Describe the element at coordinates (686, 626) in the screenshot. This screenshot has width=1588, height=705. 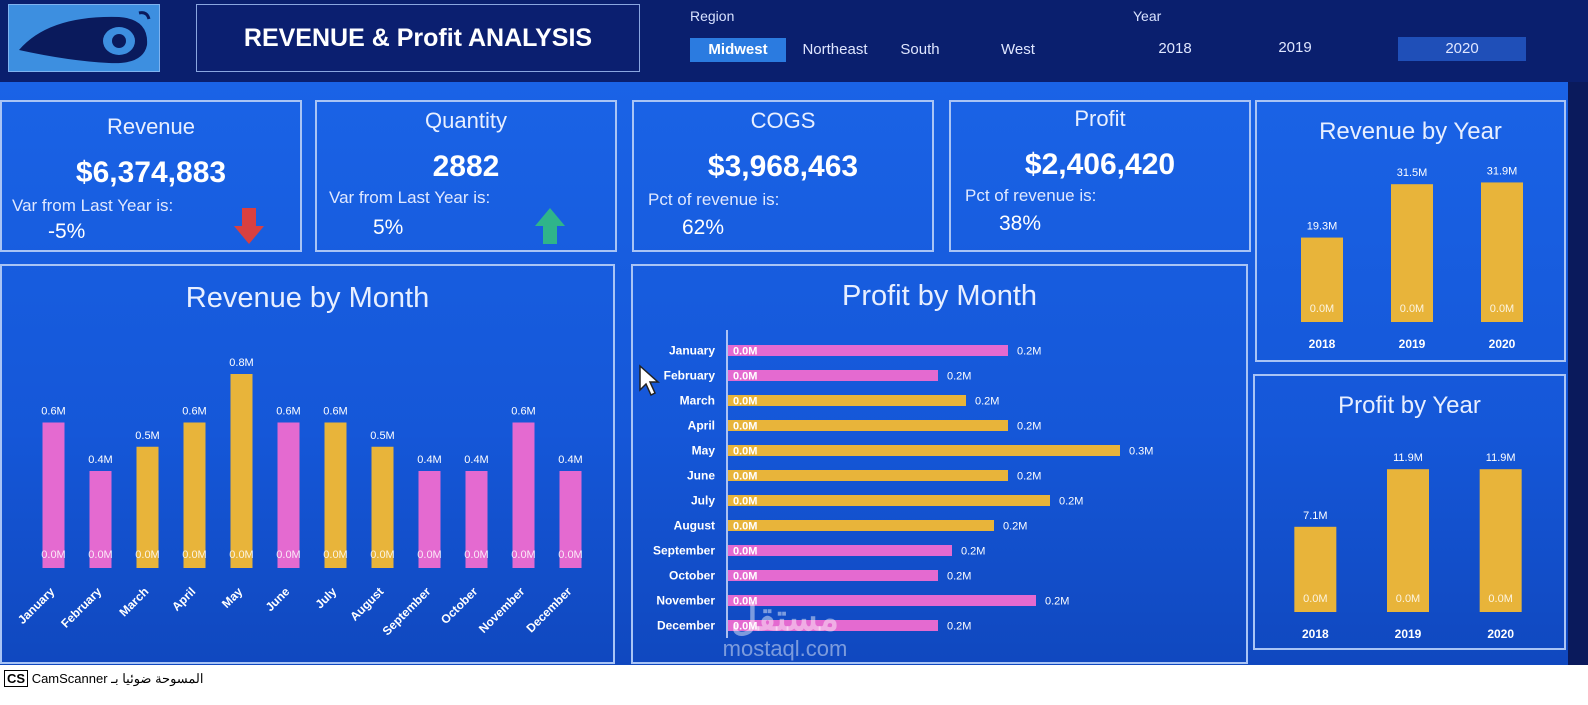
I see `tick-label-december: December` at that location.